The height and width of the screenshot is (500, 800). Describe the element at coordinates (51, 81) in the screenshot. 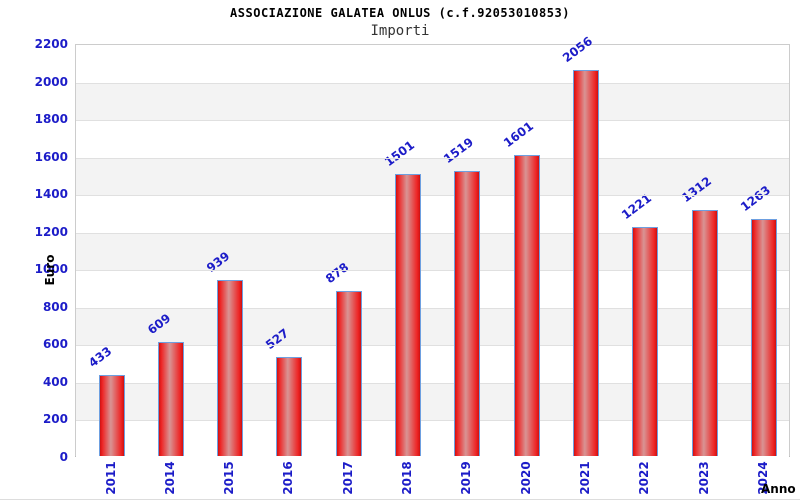

I see `y-tick-label: 2000` at that location.